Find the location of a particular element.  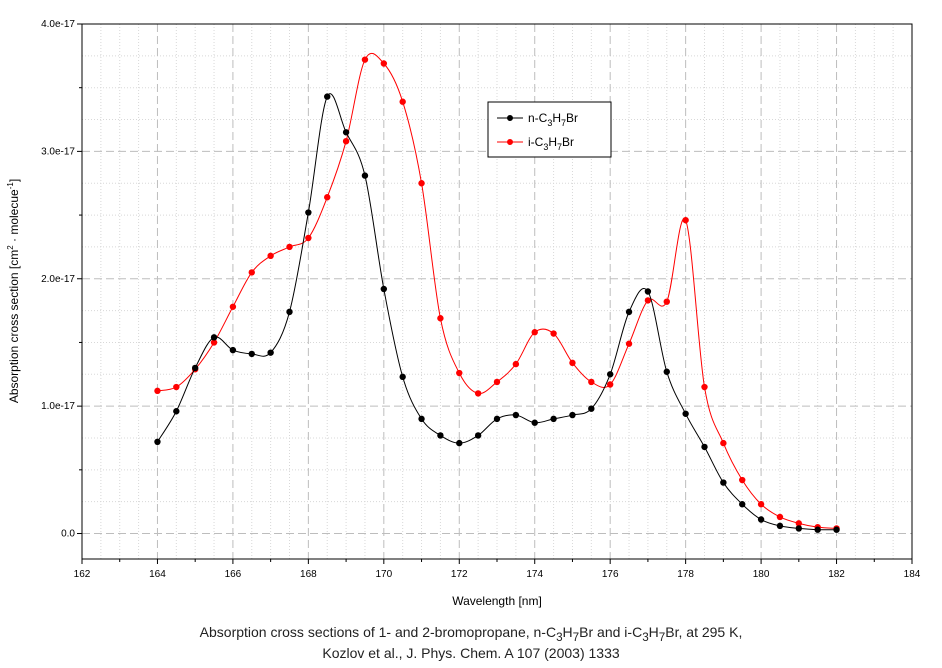

legend-label-n: n-C3H7Br is located at coordinates (553, 119).